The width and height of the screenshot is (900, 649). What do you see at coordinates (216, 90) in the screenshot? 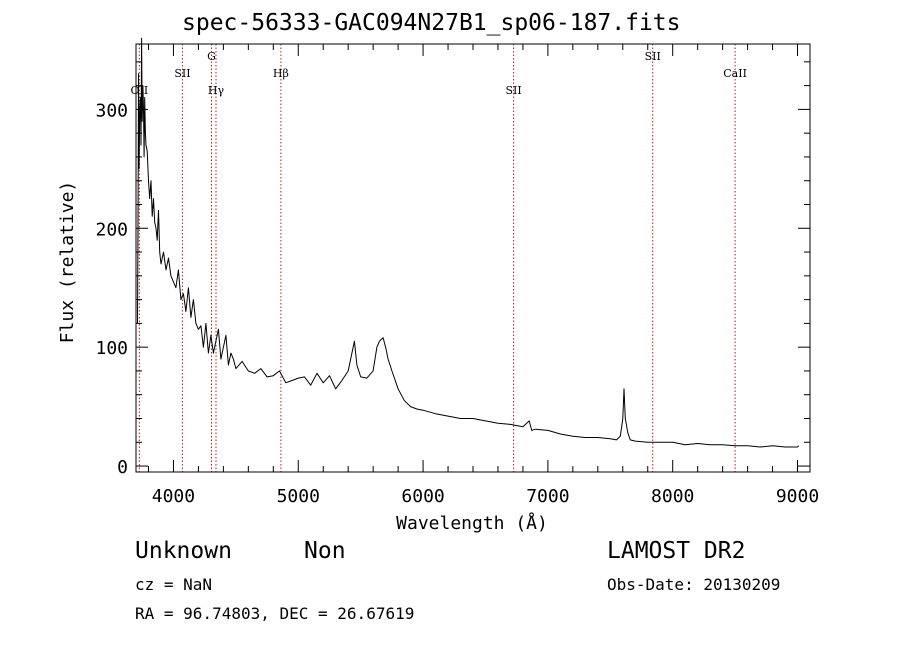
I see `spectral-line-label: Hγ` at bounding box center [216, 90].